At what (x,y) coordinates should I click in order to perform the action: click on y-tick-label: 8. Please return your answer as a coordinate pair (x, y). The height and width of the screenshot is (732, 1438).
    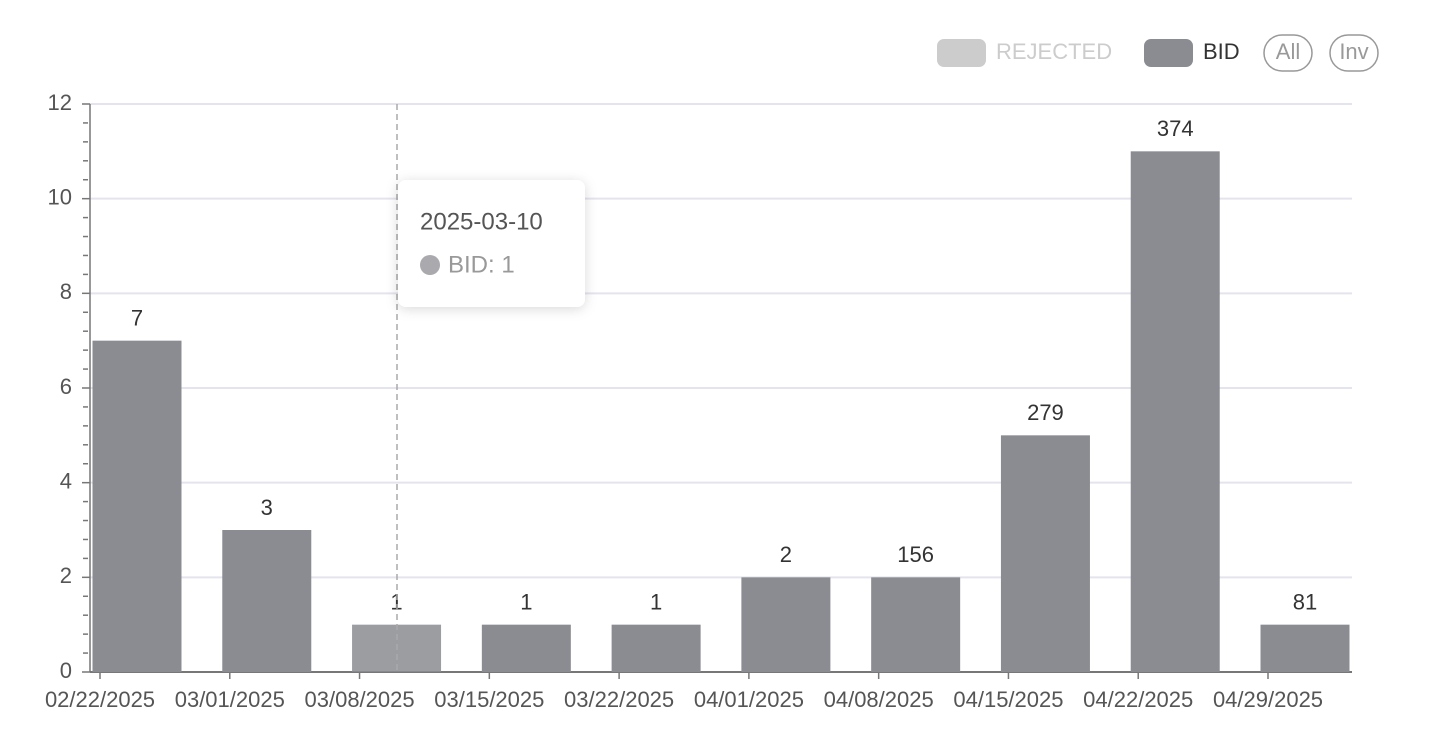
    Looking at the image, I should click on (66, 291).